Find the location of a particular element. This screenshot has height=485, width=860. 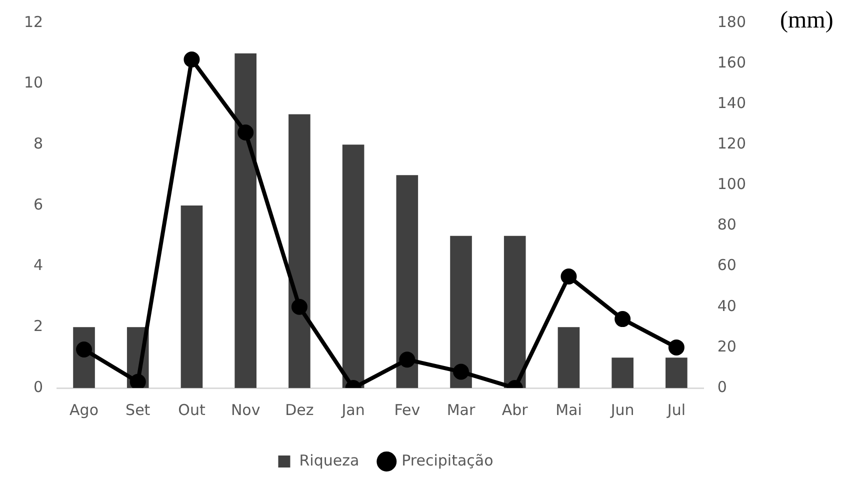

legend-label: Precipitação is located at coordinates (448, 460).